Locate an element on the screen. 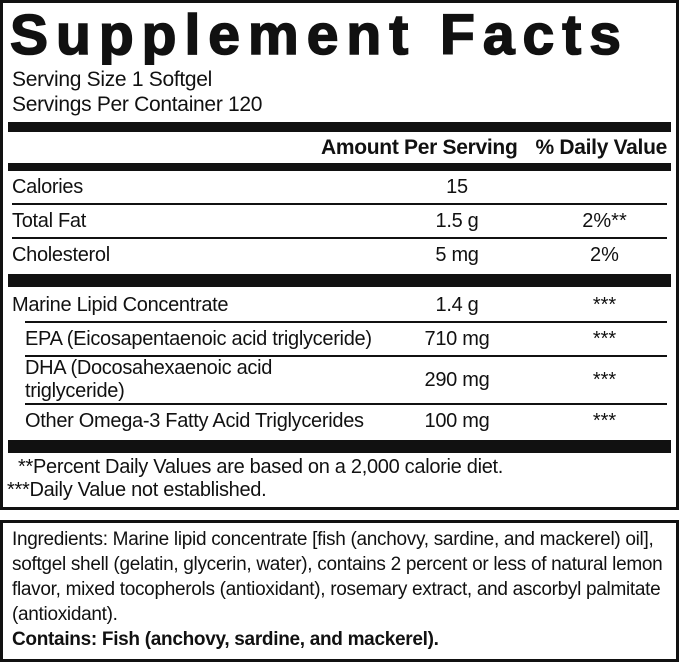  table-row-total-fat: Total Fat 1.5 g 2%** is located at coordinates (339, 220).